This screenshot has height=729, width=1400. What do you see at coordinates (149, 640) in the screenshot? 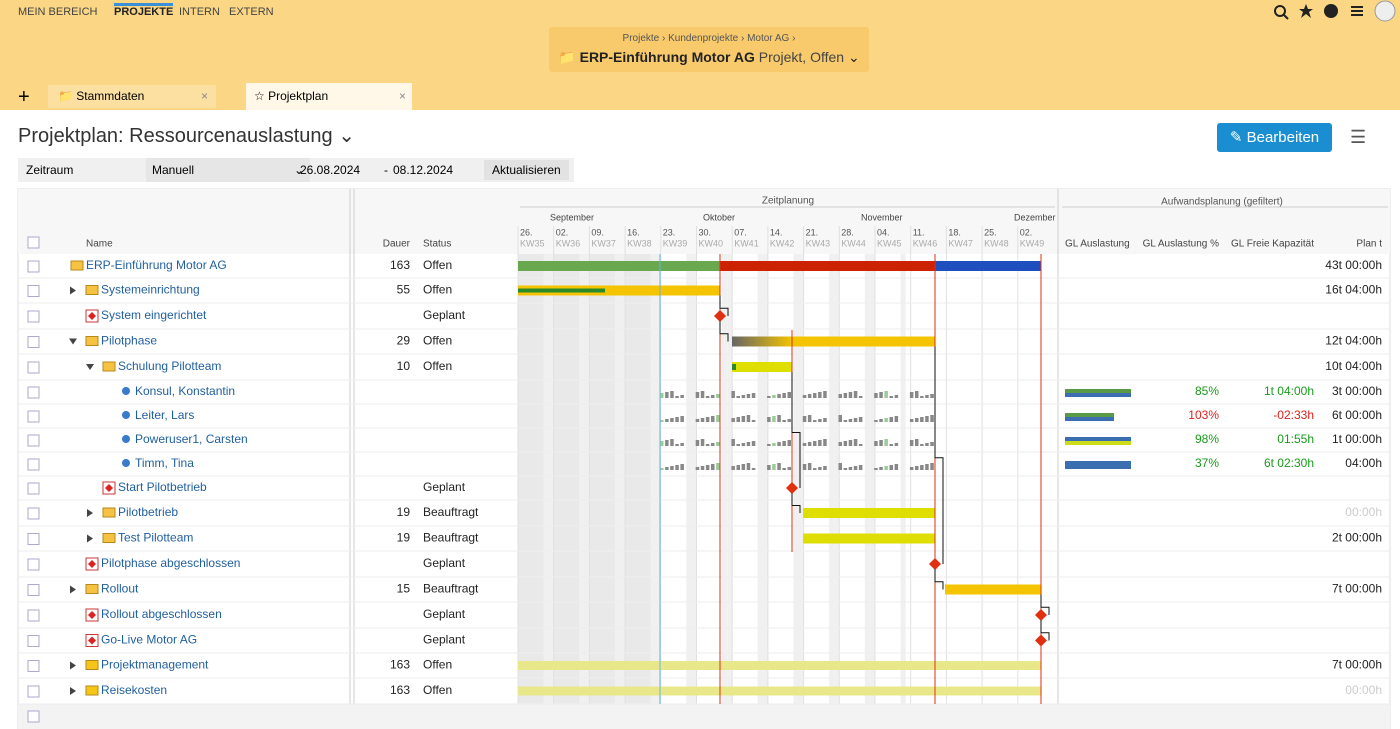
I see `row-name: Go-Live Motor AG` at bounding box center [149, 640].